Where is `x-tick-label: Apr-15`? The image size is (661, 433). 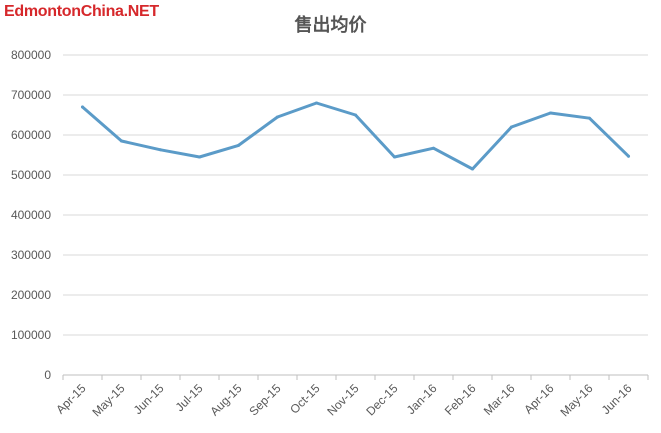 x-tick-label: Apr-15 is located at coordinates (71, 399).